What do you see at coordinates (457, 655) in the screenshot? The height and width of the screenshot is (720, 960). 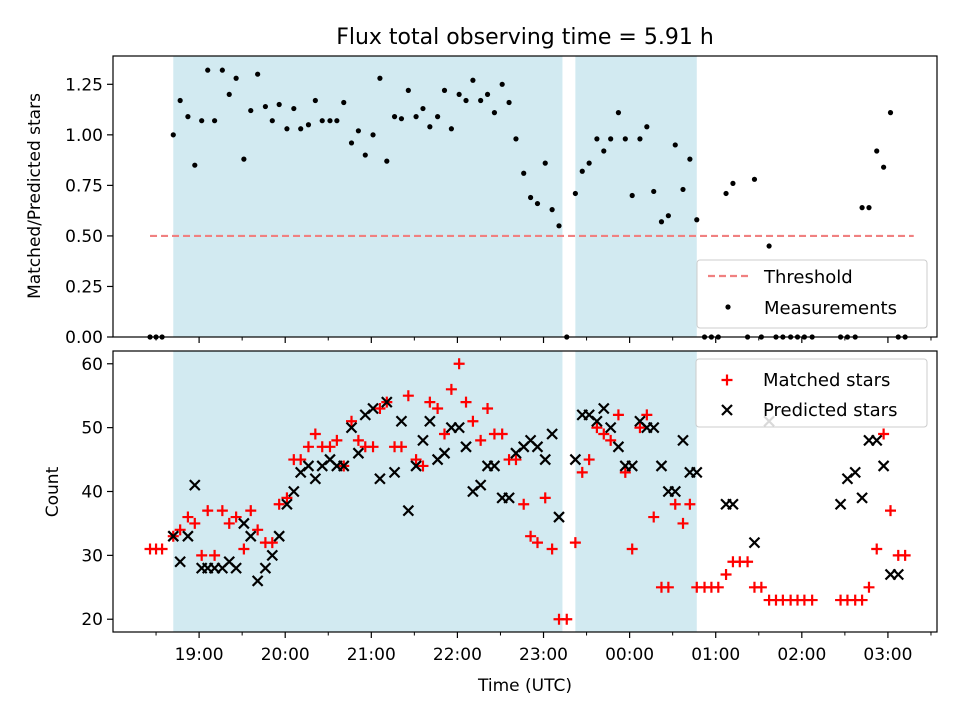 I see `x-tick-label: 22:00` at bounding box center [457, 655].